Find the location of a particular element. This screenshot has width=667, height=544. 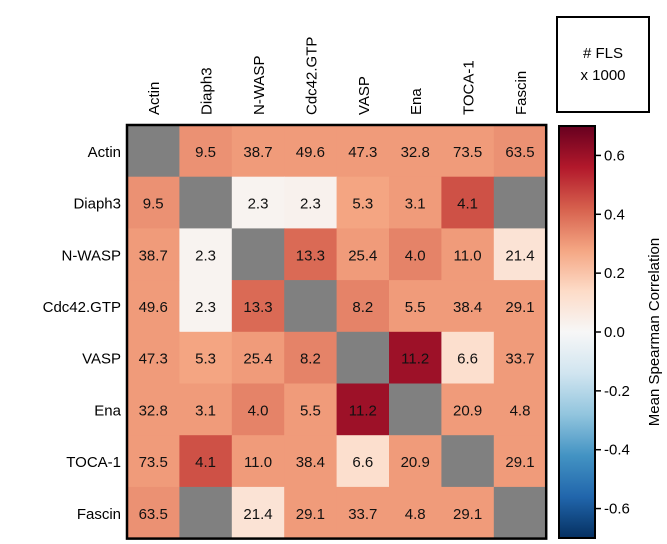

count-legend-box: # FLS x 1000 is located at coordinates (603, 64).